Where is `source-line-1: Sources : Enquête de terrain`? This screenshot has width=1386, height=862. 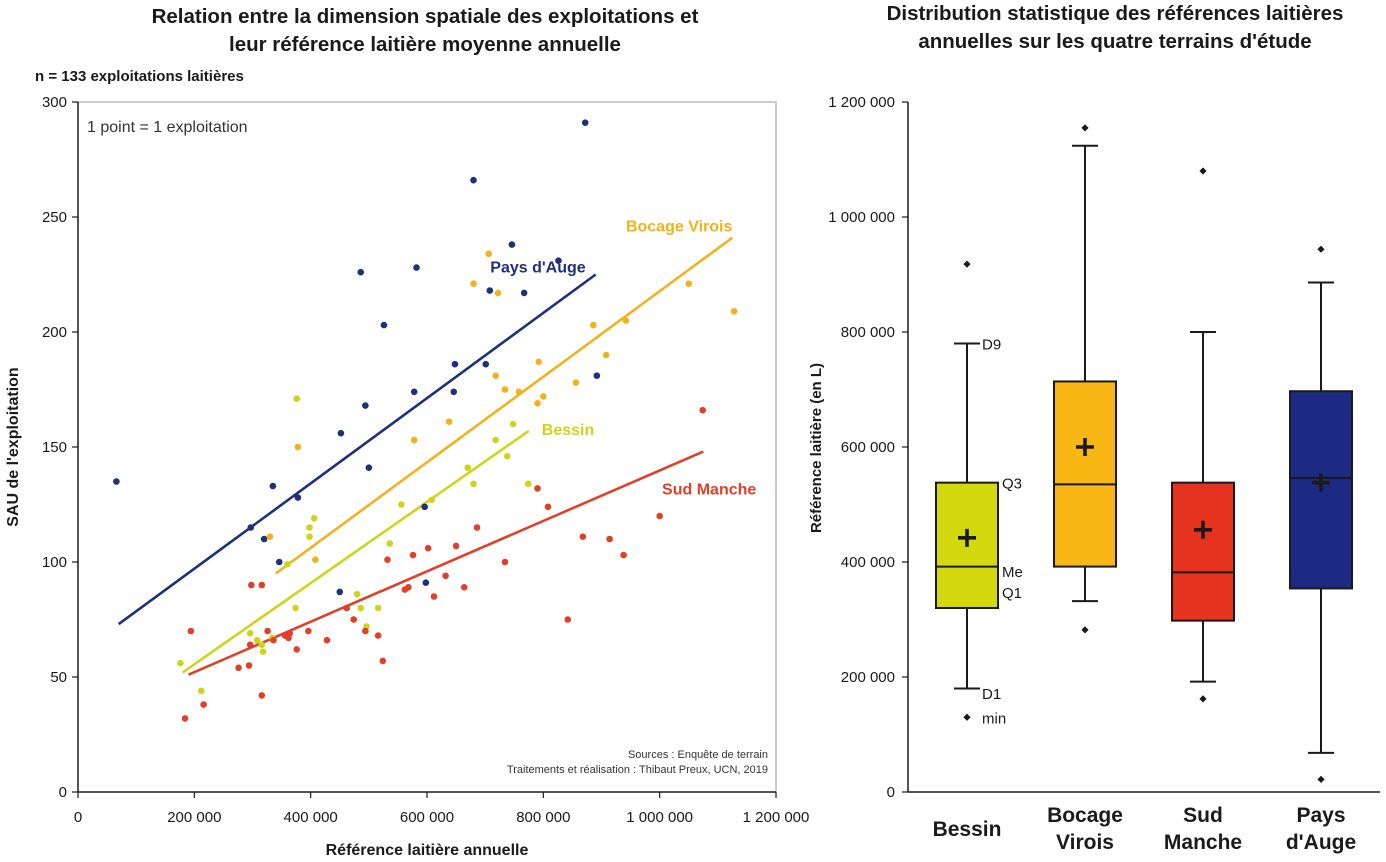
source-line-1: Sources : Enquête de terrain is located at coordinates (698, 755).